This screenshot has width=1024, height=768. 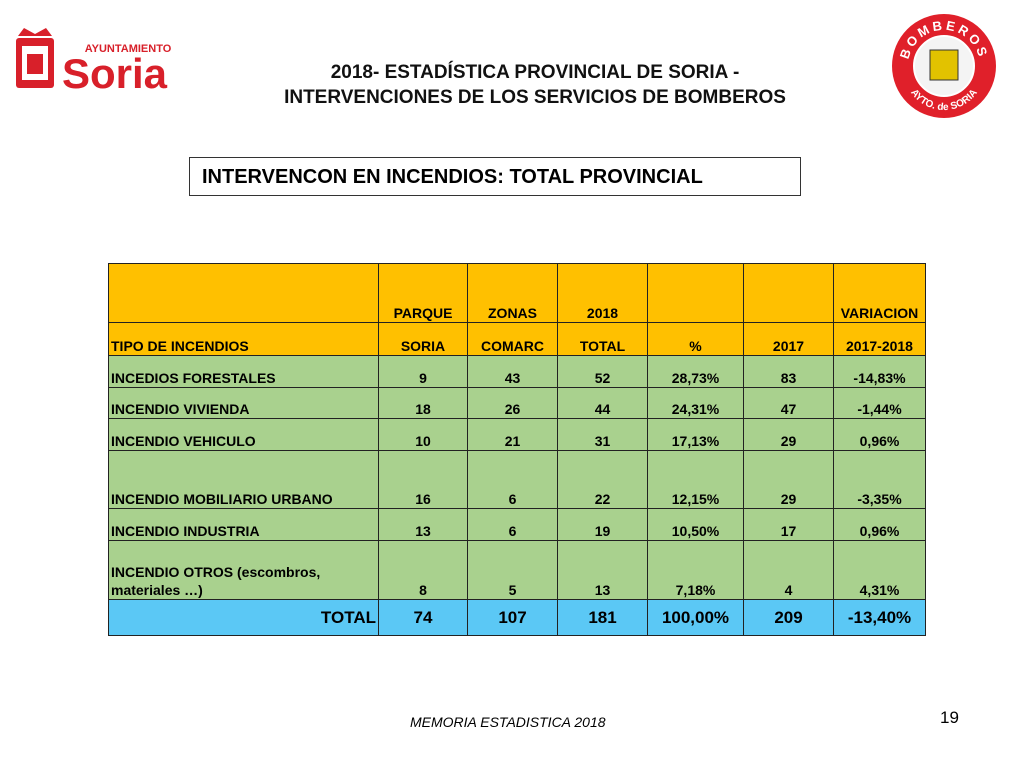 What do you see at coordinates (695, 524) in the screenshot?
I see `cell: 10,50%` at bounding box center [695, 524].